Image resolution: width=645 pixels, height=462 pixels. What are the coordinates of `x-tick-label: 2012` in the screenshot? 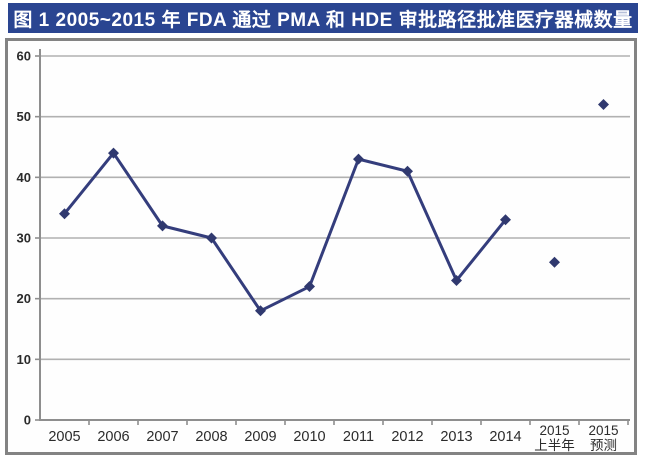 It's located at (407, 437).